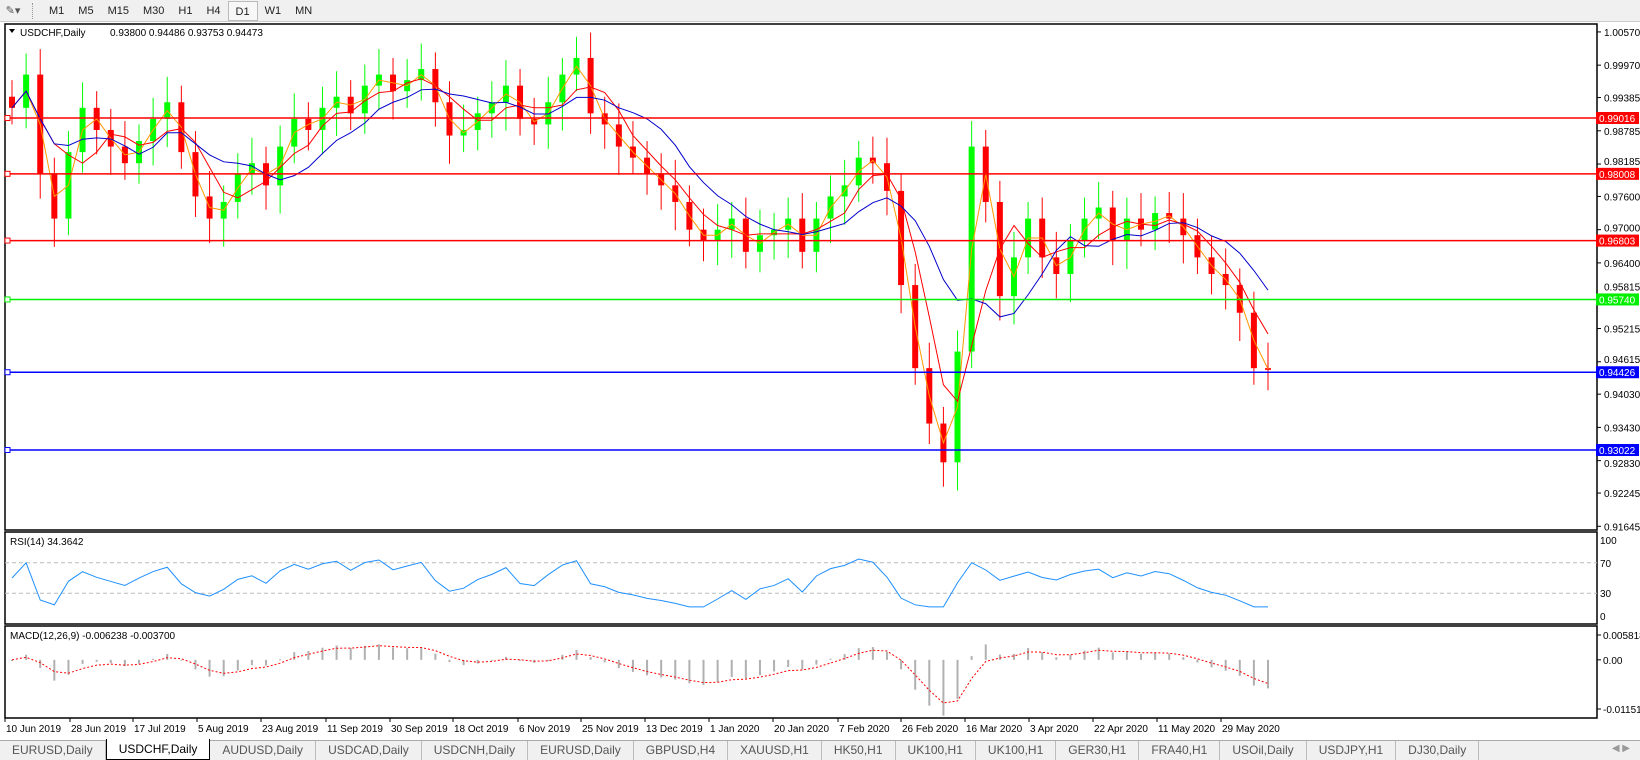 The width and height of the screenshot is (1640, 760). What do you see at coordinates (304, 10) in the screenshot?
I see `timeframe-mn: MN` at bounding box center [304, 10].